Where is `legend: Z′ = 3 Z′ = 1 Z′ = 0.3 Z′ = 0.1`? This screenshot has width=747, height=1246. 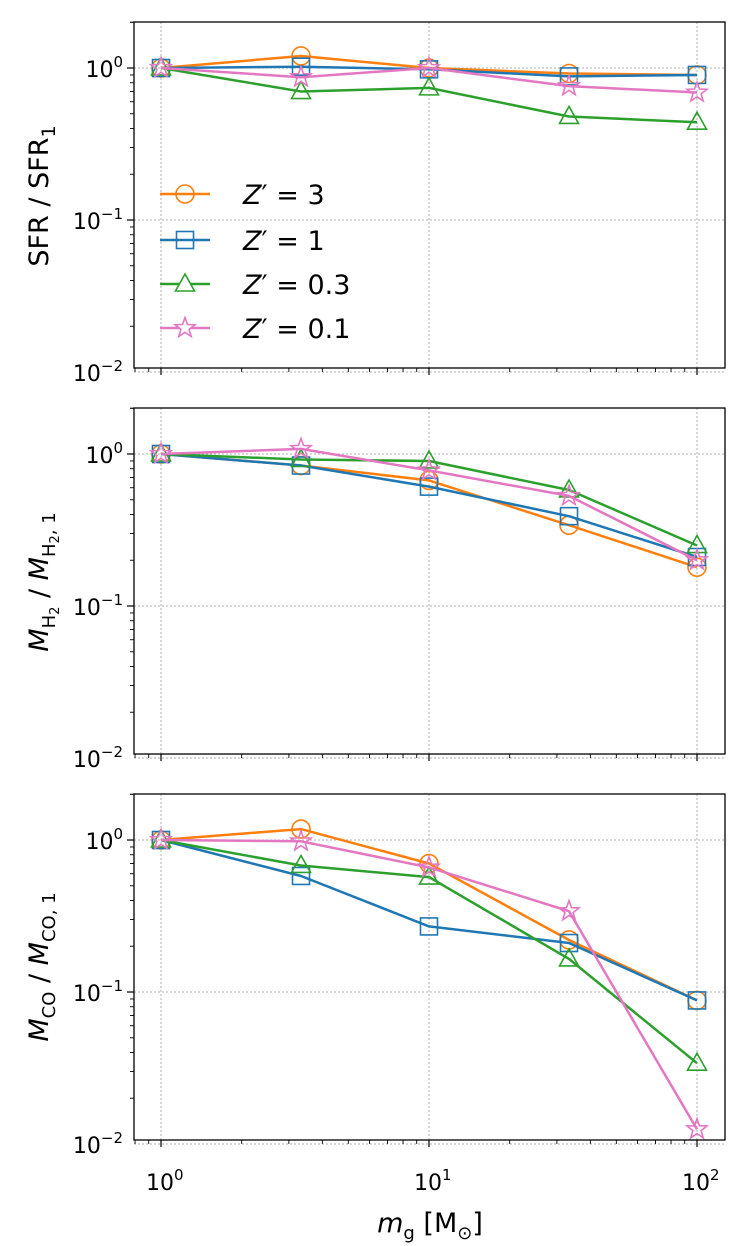 legend: Z′ = 3 Z′ = 1 Z′ = 0.3 Z′ = 0.1 is located at coordinates (255, 262).